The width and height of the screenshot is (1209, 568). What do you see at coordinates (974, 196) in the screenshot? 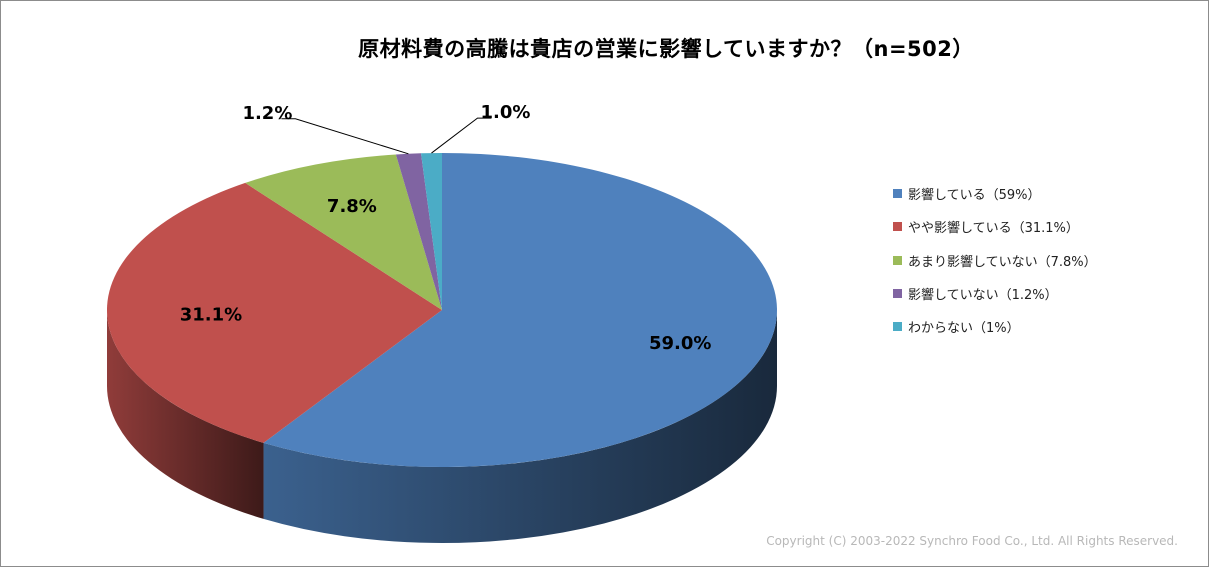
I see `legend-label: 影響している（59%）` at bounding box center [974, 196].